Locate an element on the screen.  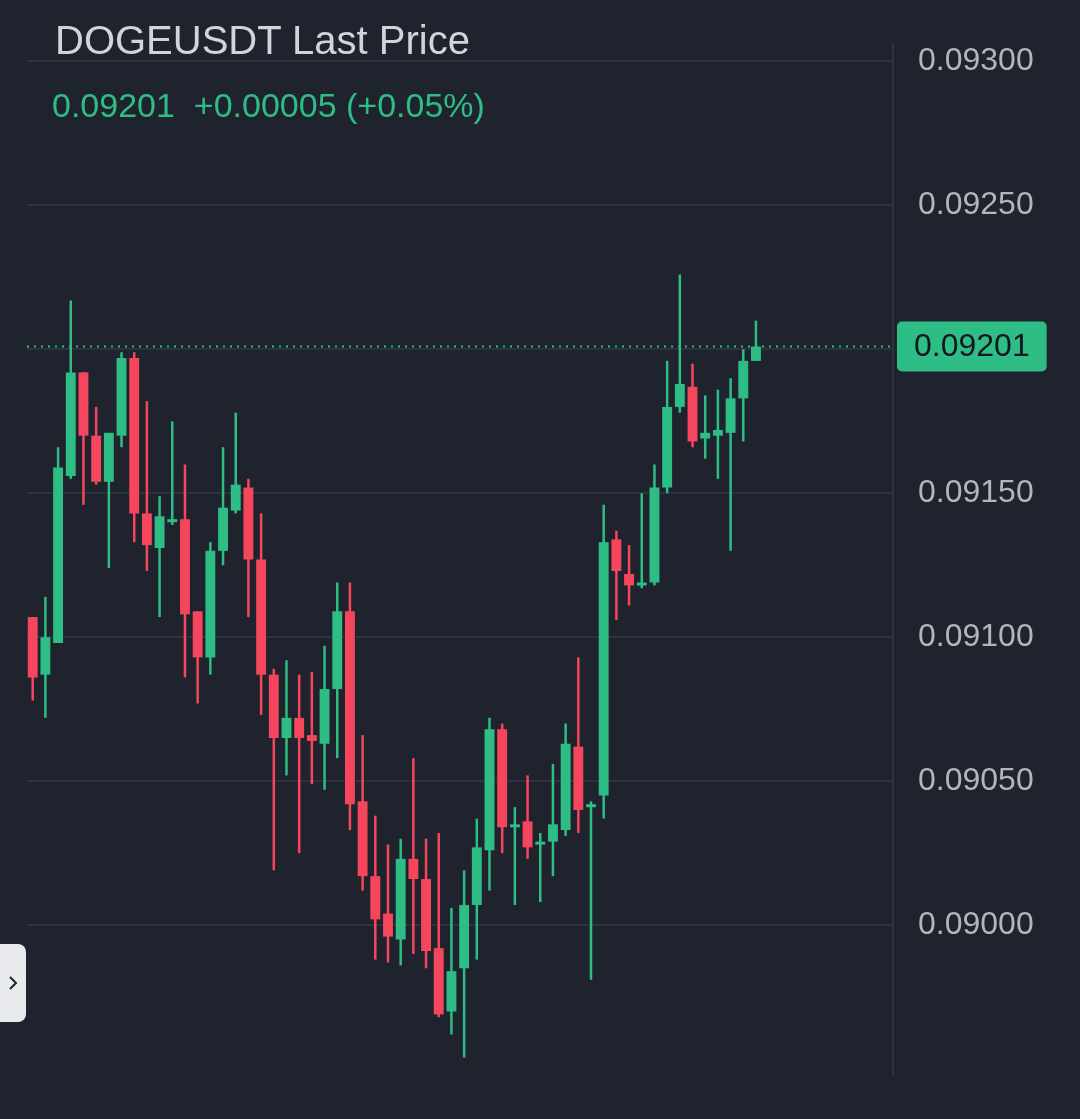
y-tick-label: 0.09000 is located at coordinates (976, 922).